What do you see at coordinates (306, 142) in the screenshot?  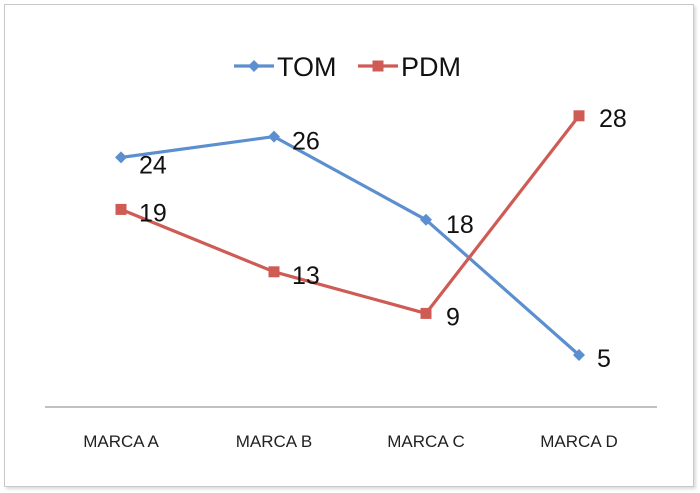 I see `data-label-tom-marca-b: 26` at bounding box center [306, 142].